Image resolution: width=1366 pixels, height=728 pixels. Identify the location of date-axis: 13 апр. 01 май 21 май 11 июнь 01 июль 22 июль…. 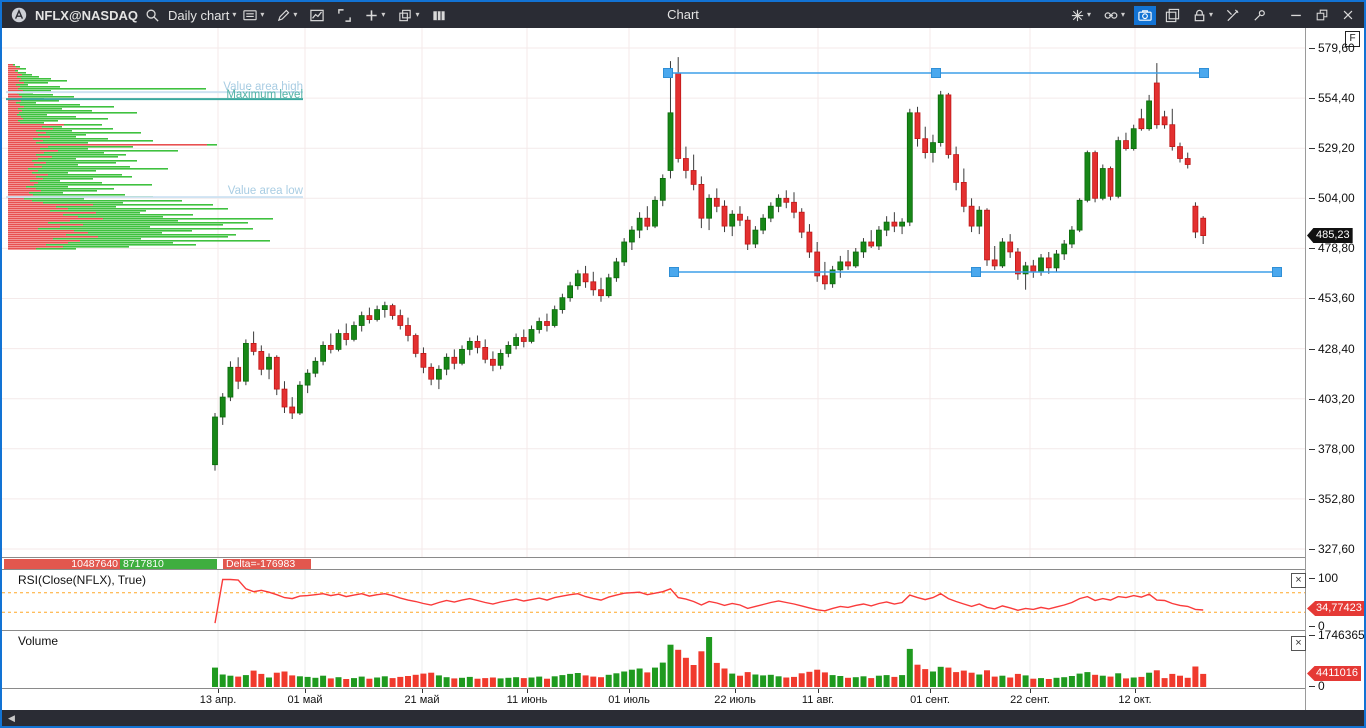
(653, 699).